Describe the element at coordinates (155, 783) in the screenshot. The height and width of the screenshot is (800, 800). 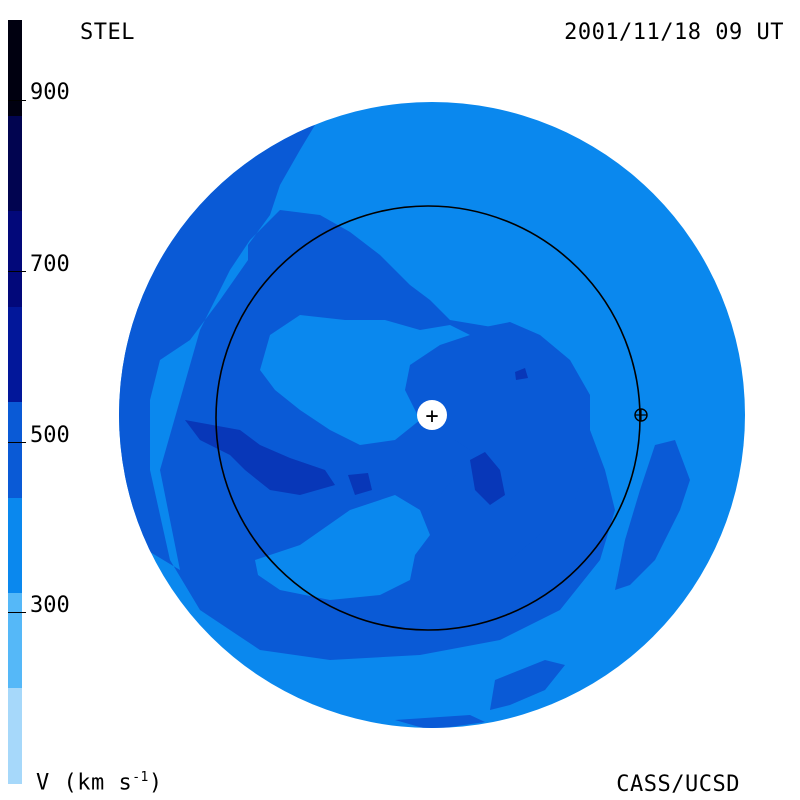
I see `units-close: )` at that location.